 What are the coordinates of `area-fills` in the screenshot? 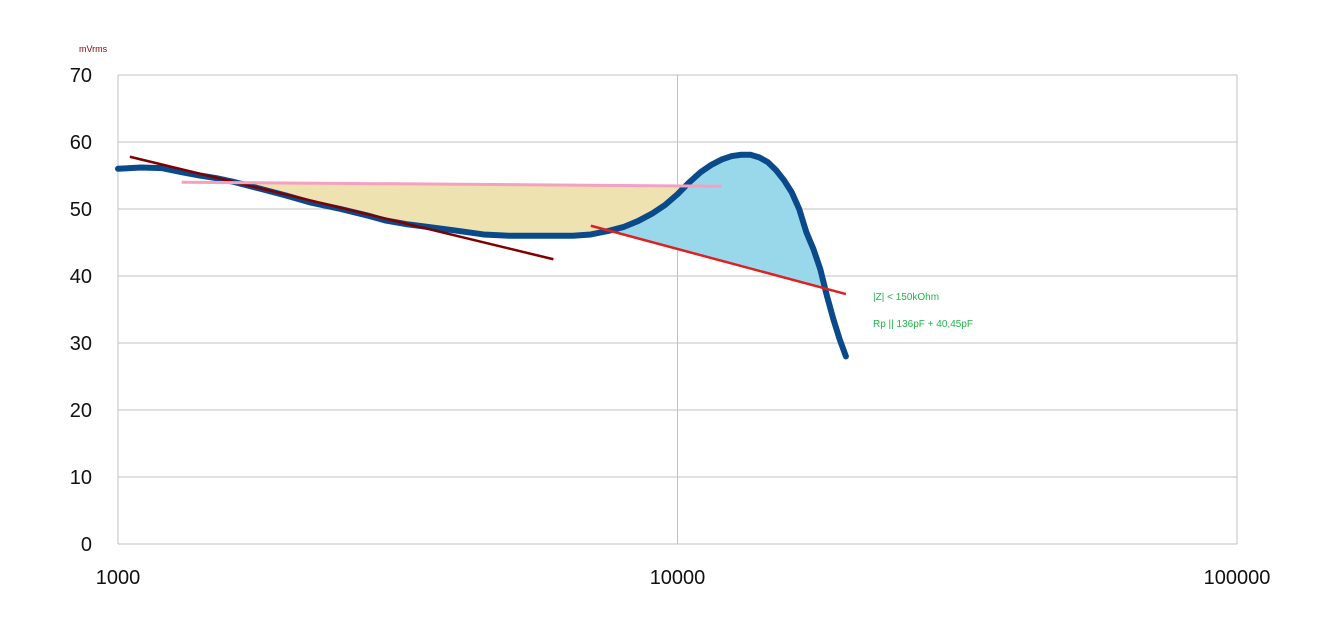 It's located at (537, 227).